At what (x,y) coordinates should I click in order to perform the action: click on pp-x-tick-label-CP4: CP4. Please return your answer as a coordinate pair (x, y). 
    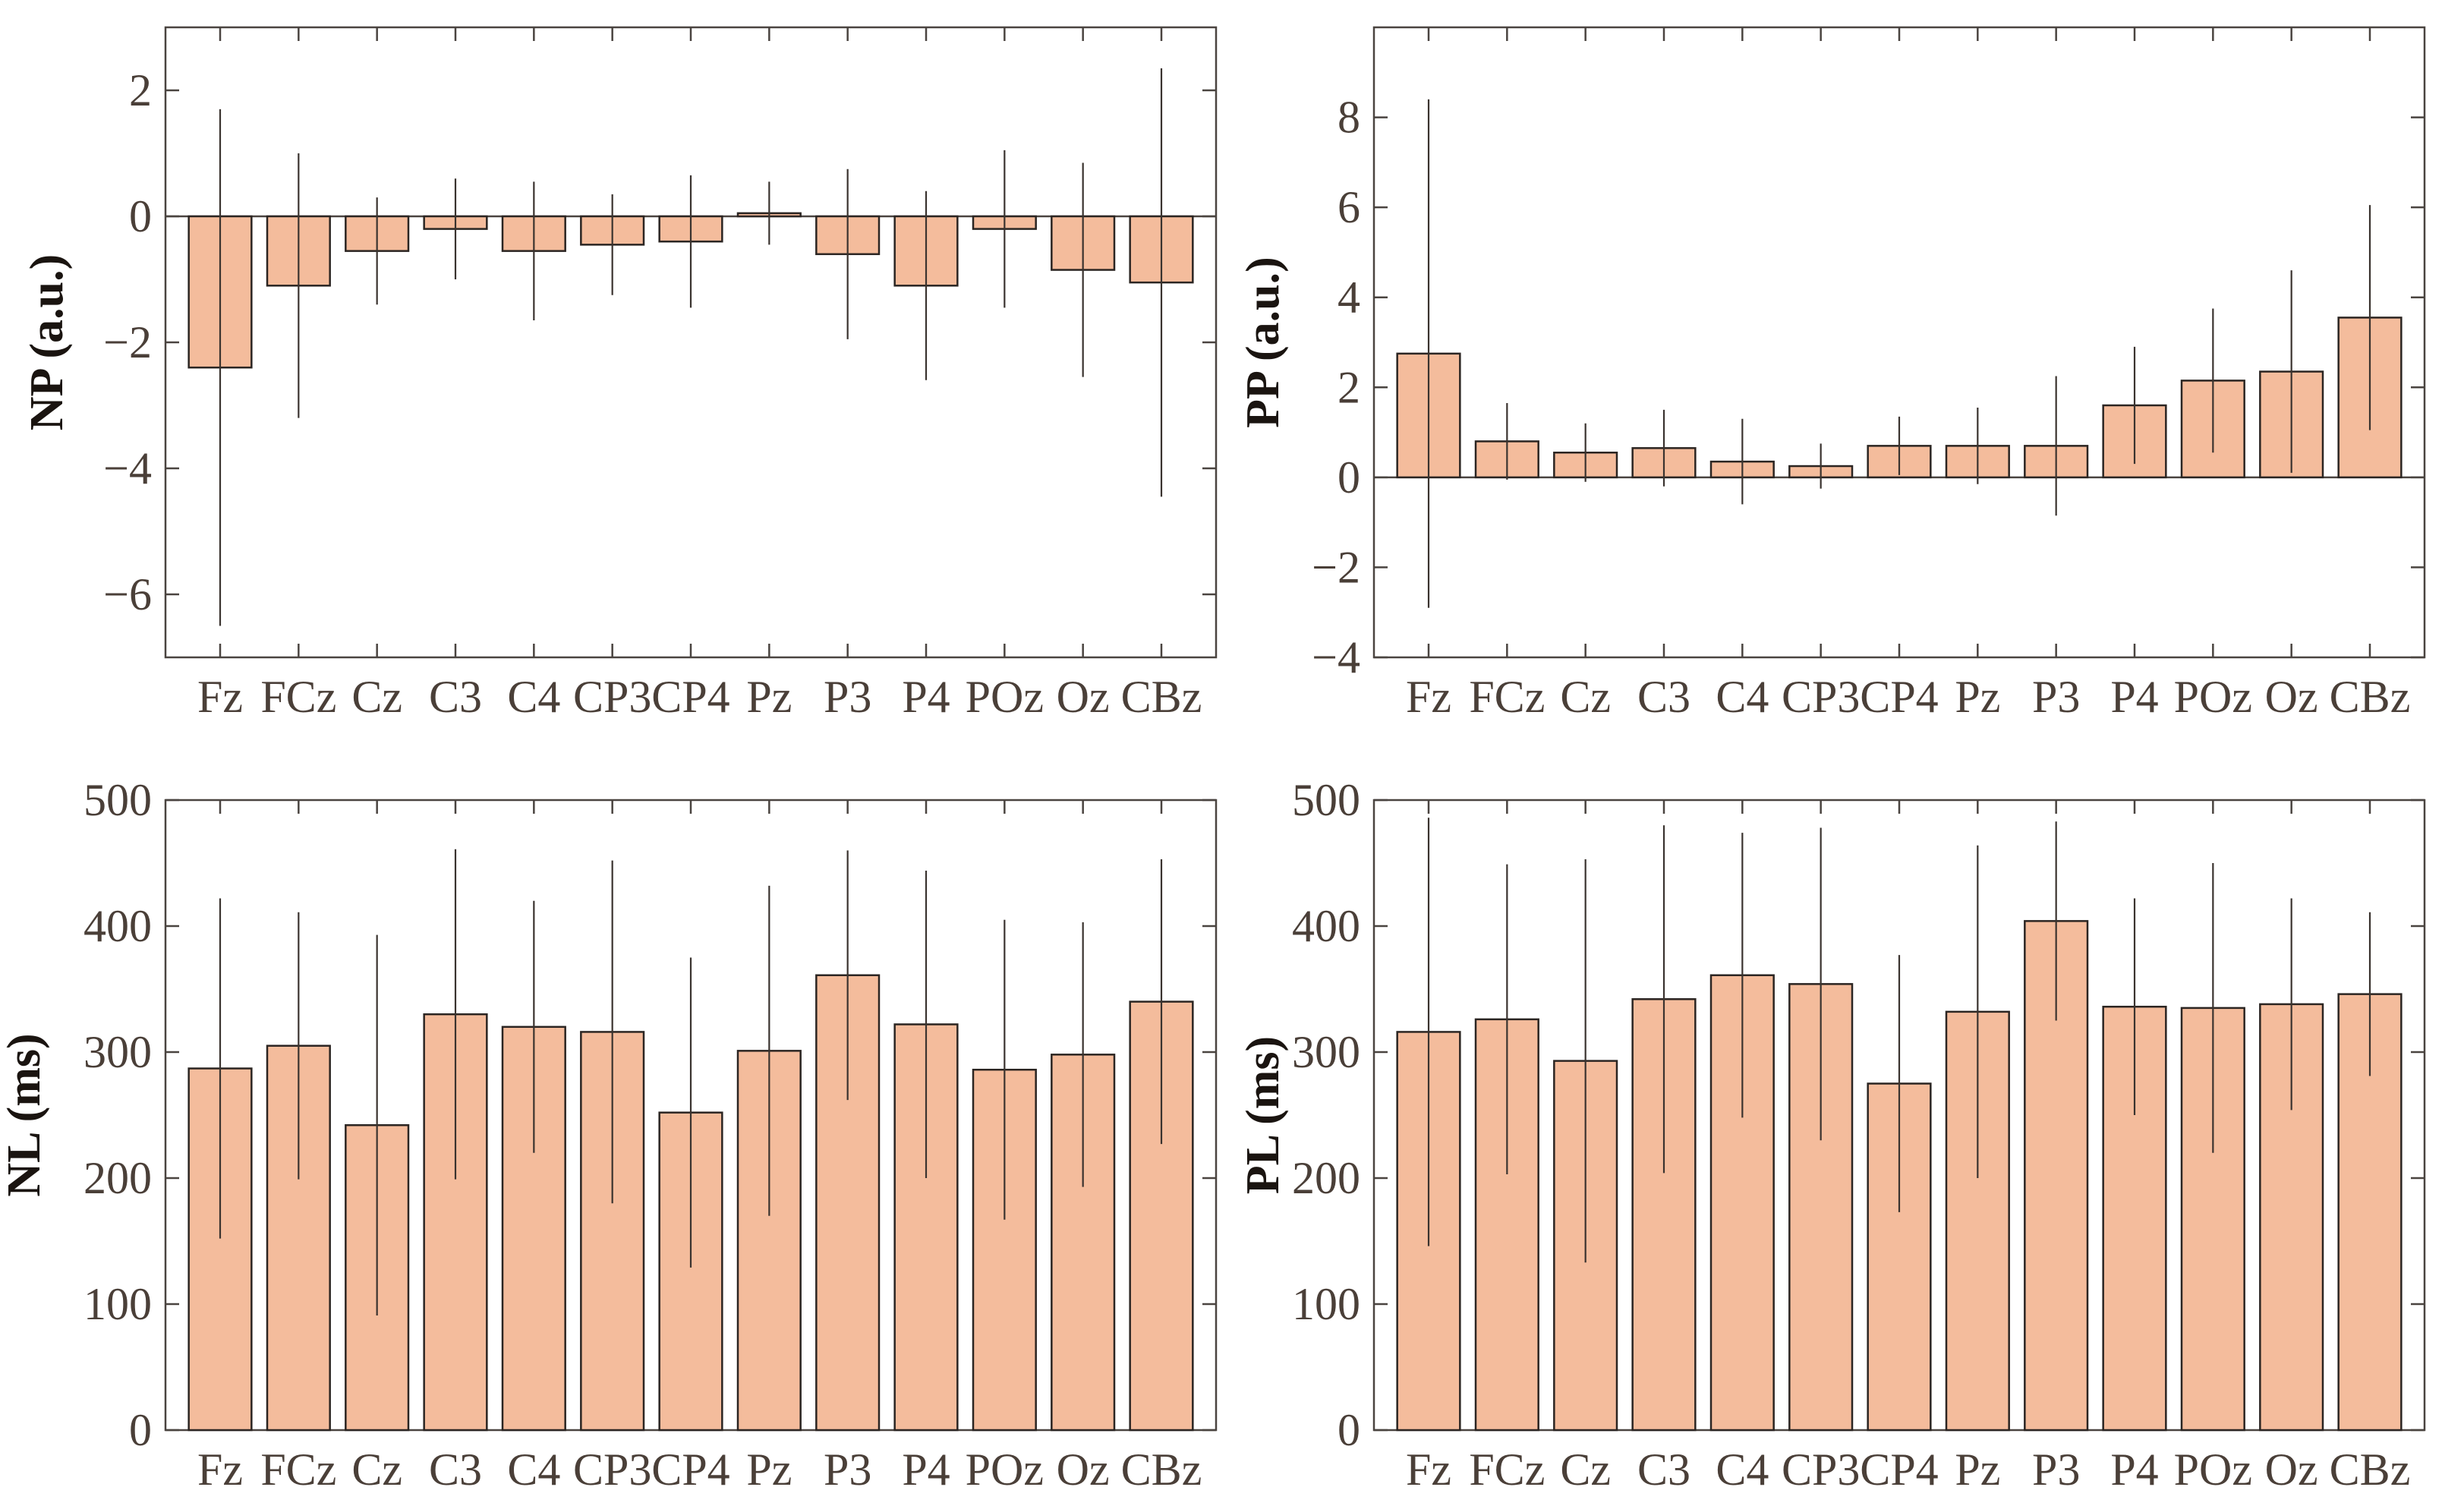
    Looking at the image, I should click on (1899, 697).